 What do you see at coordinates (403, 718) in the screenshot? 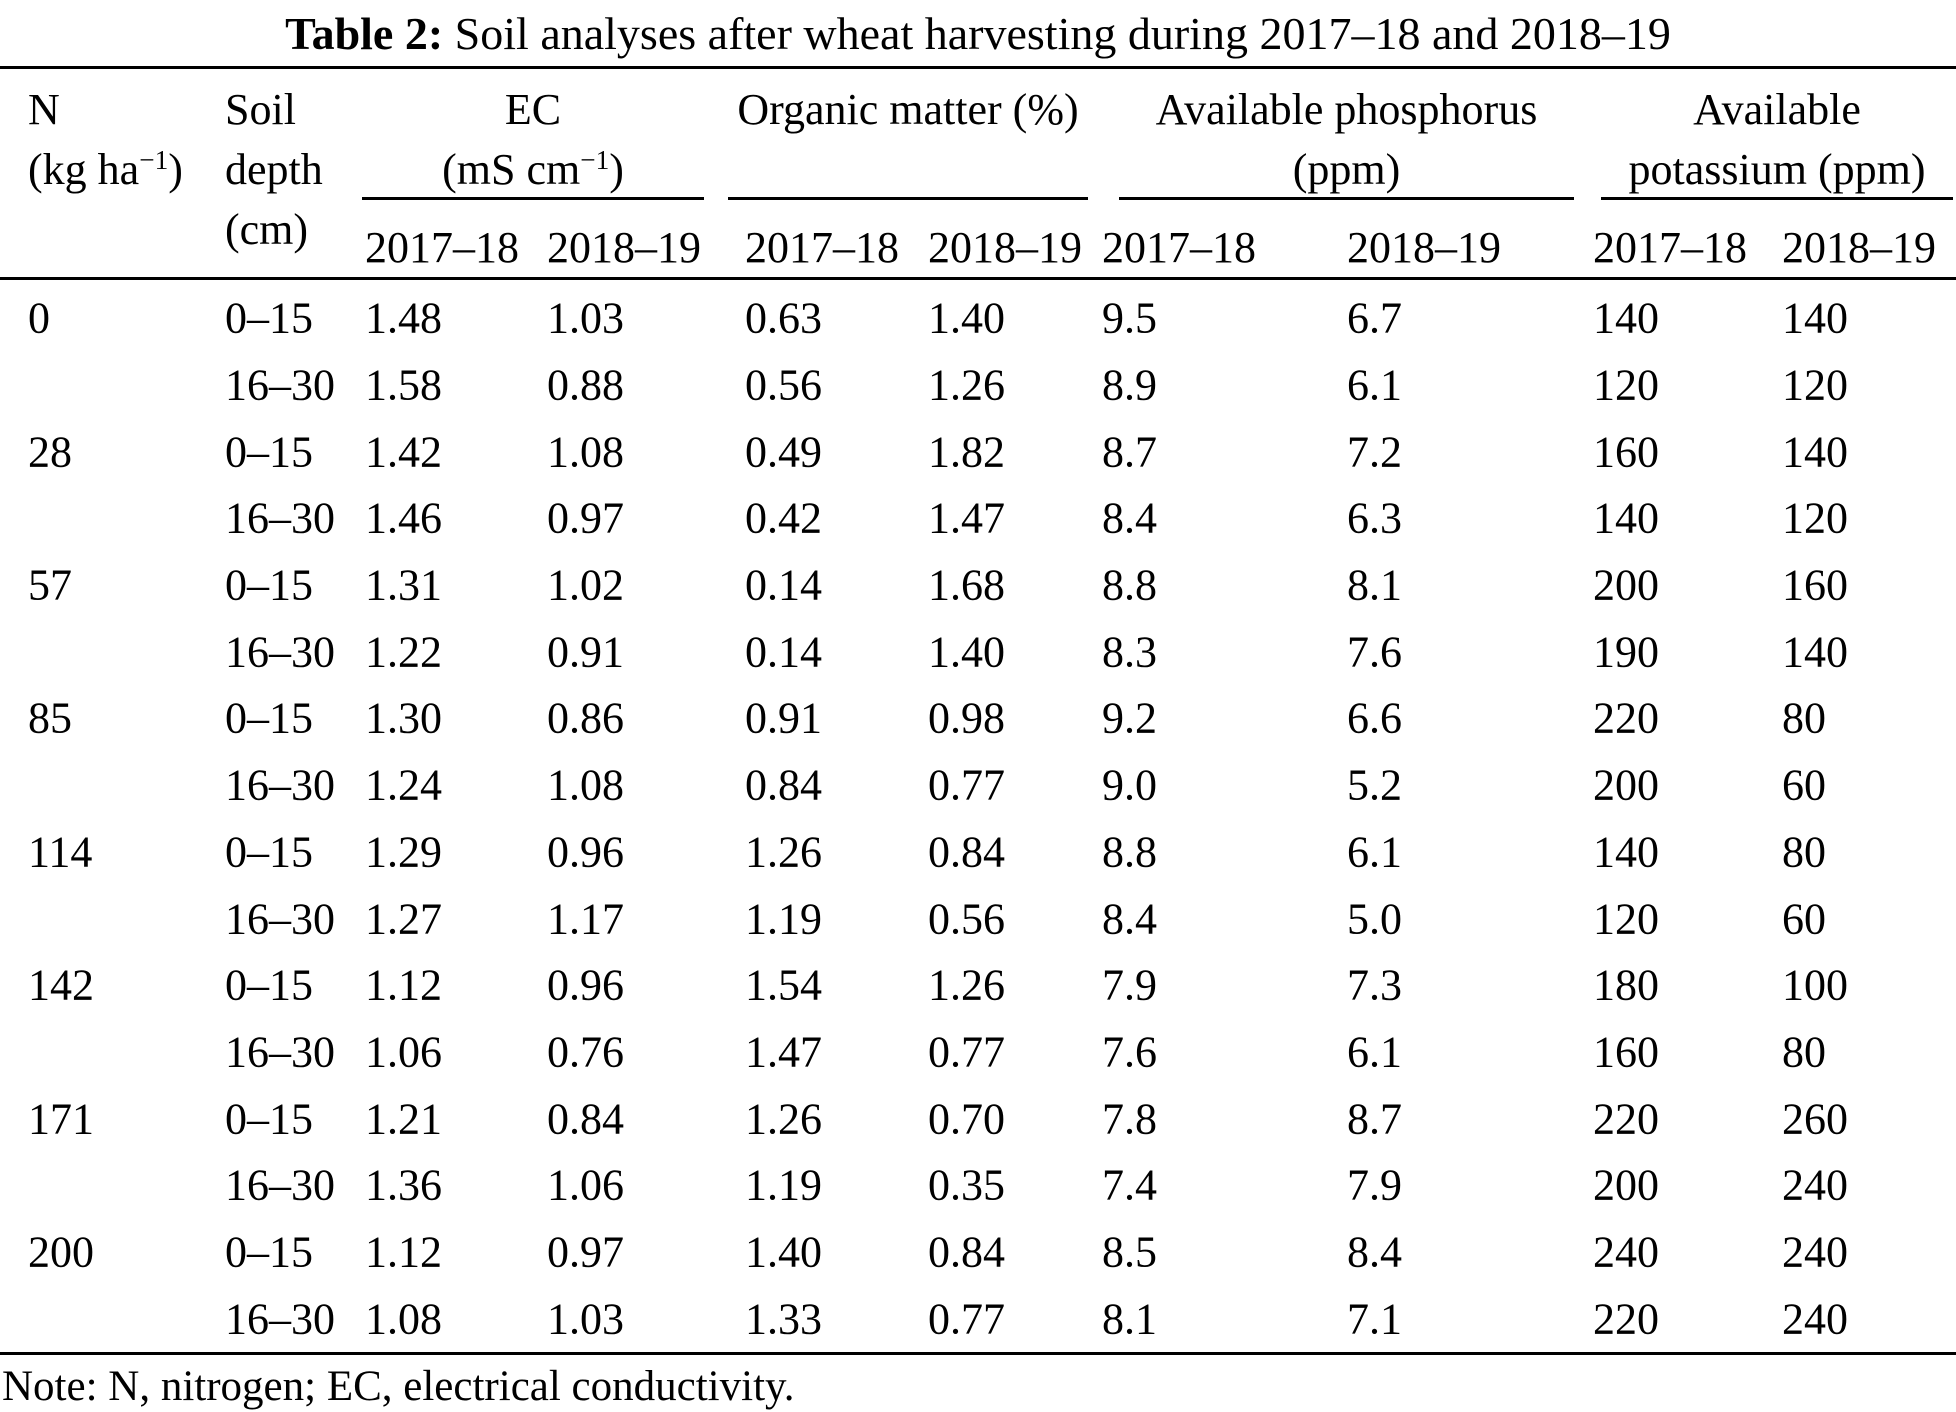
I see `ec-2017-18-value: 1.30` at bounding box center [403, 718].